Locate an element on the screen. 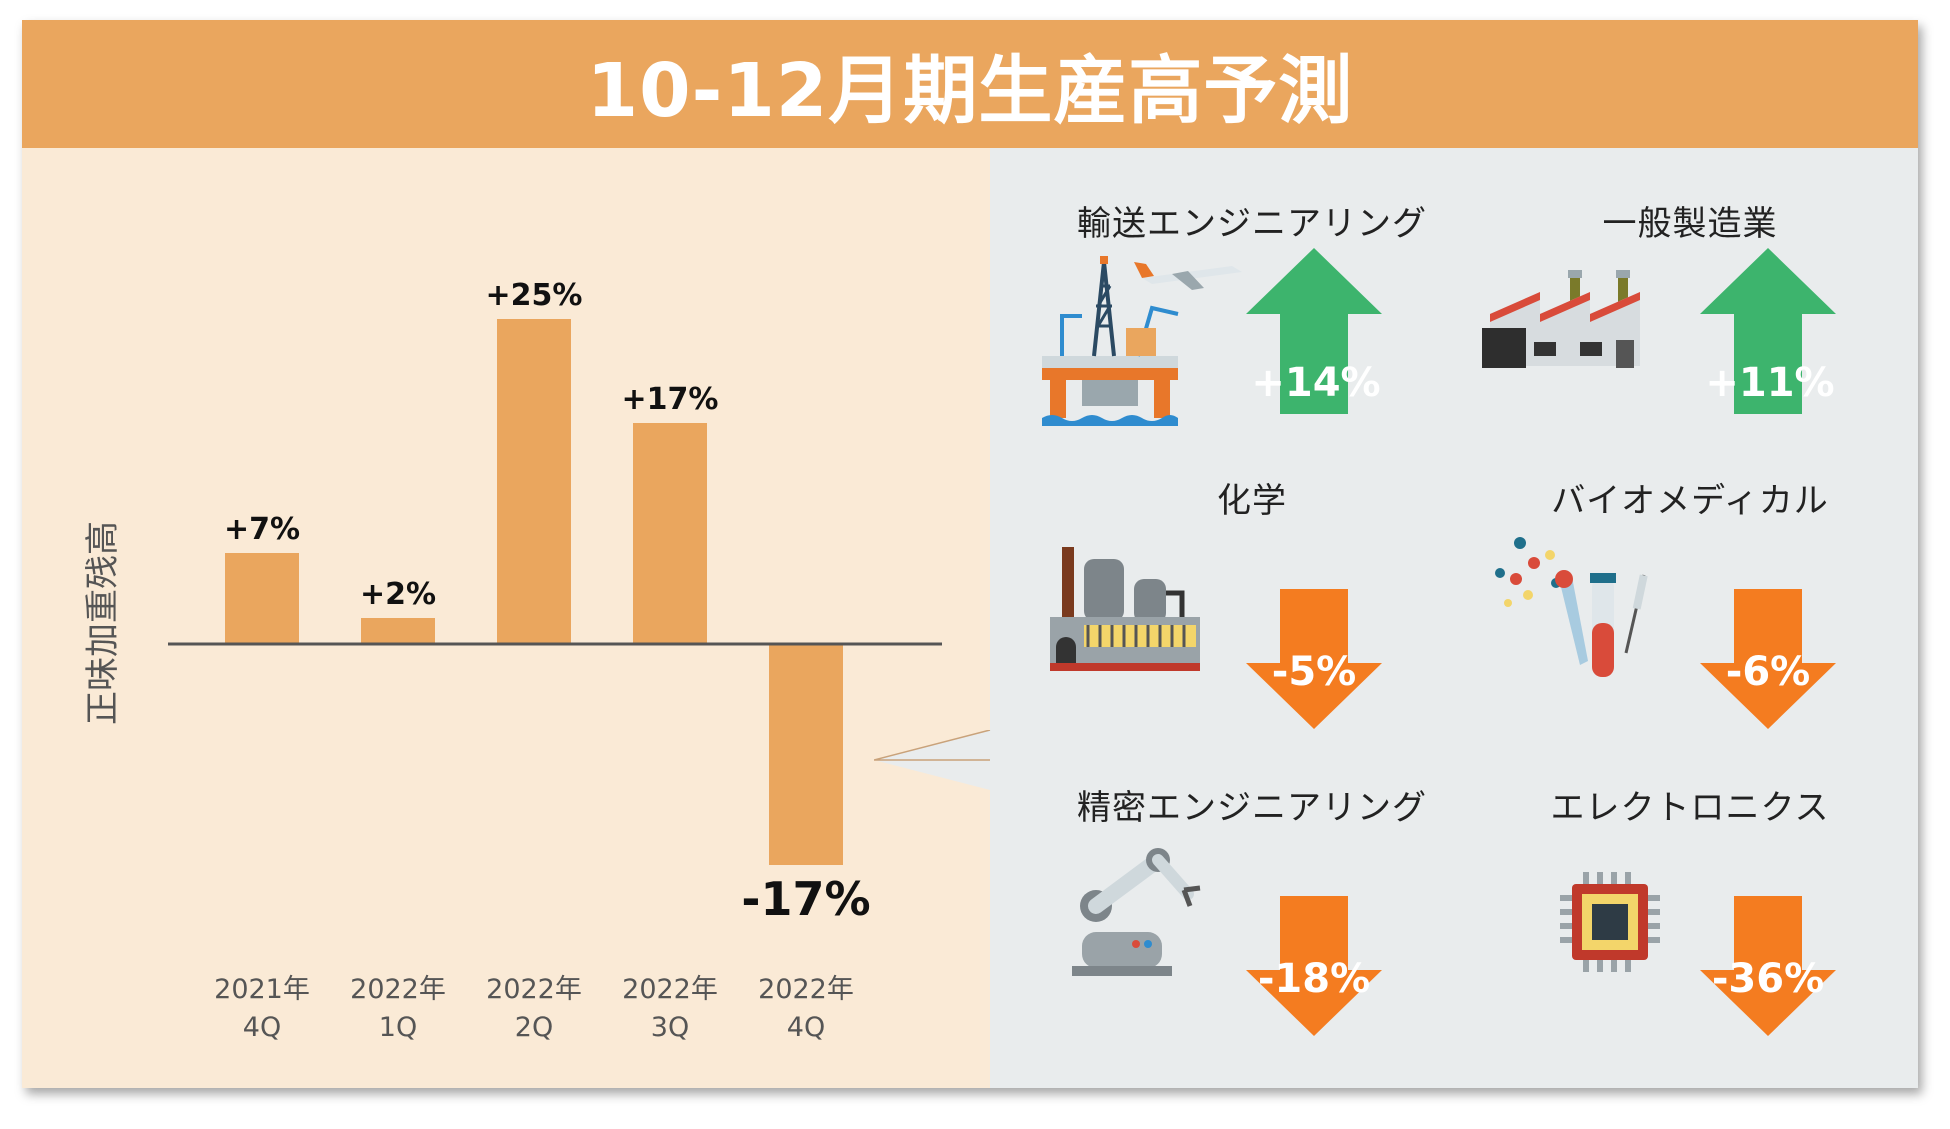 This screenshot has width=1950, height=1129. sector-name: エレクトロニクス is located at coordinates (1690, 808).